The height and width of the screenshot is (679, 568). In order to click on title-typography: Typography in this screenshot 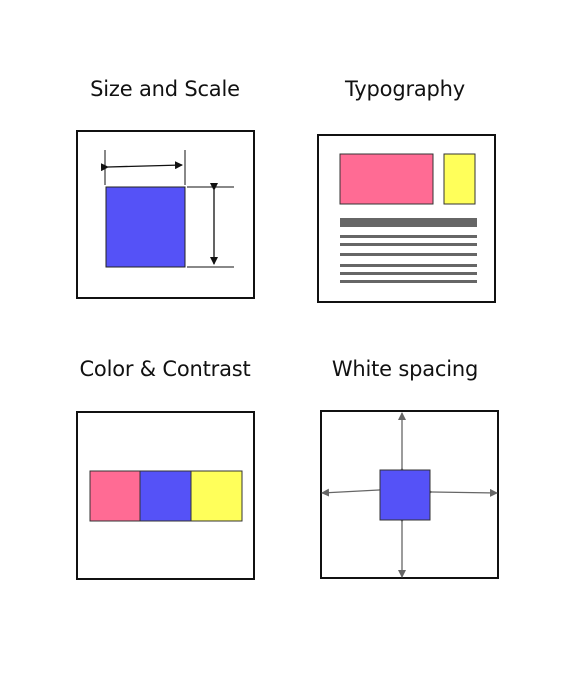, I will do `click(405, 89)`.